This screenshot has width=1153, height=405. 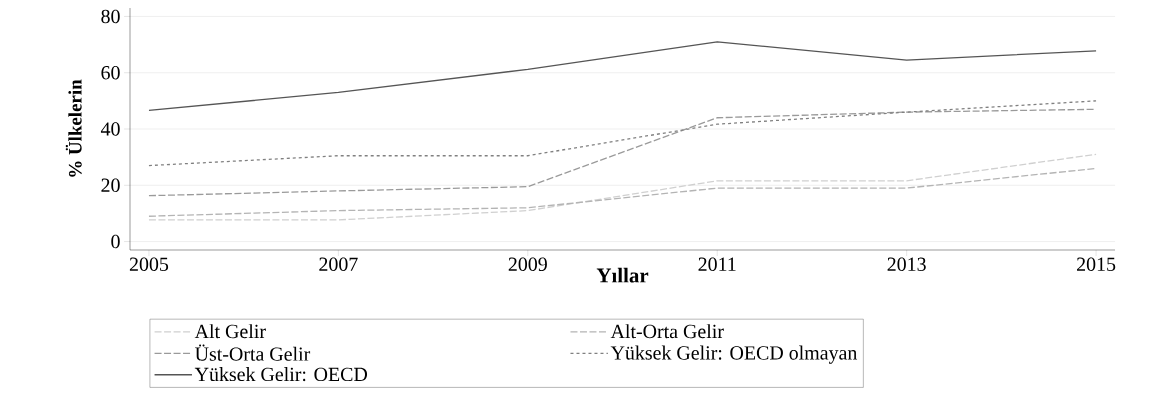 I want to click on y-tick-label: 80, so click(x=110, y=16).